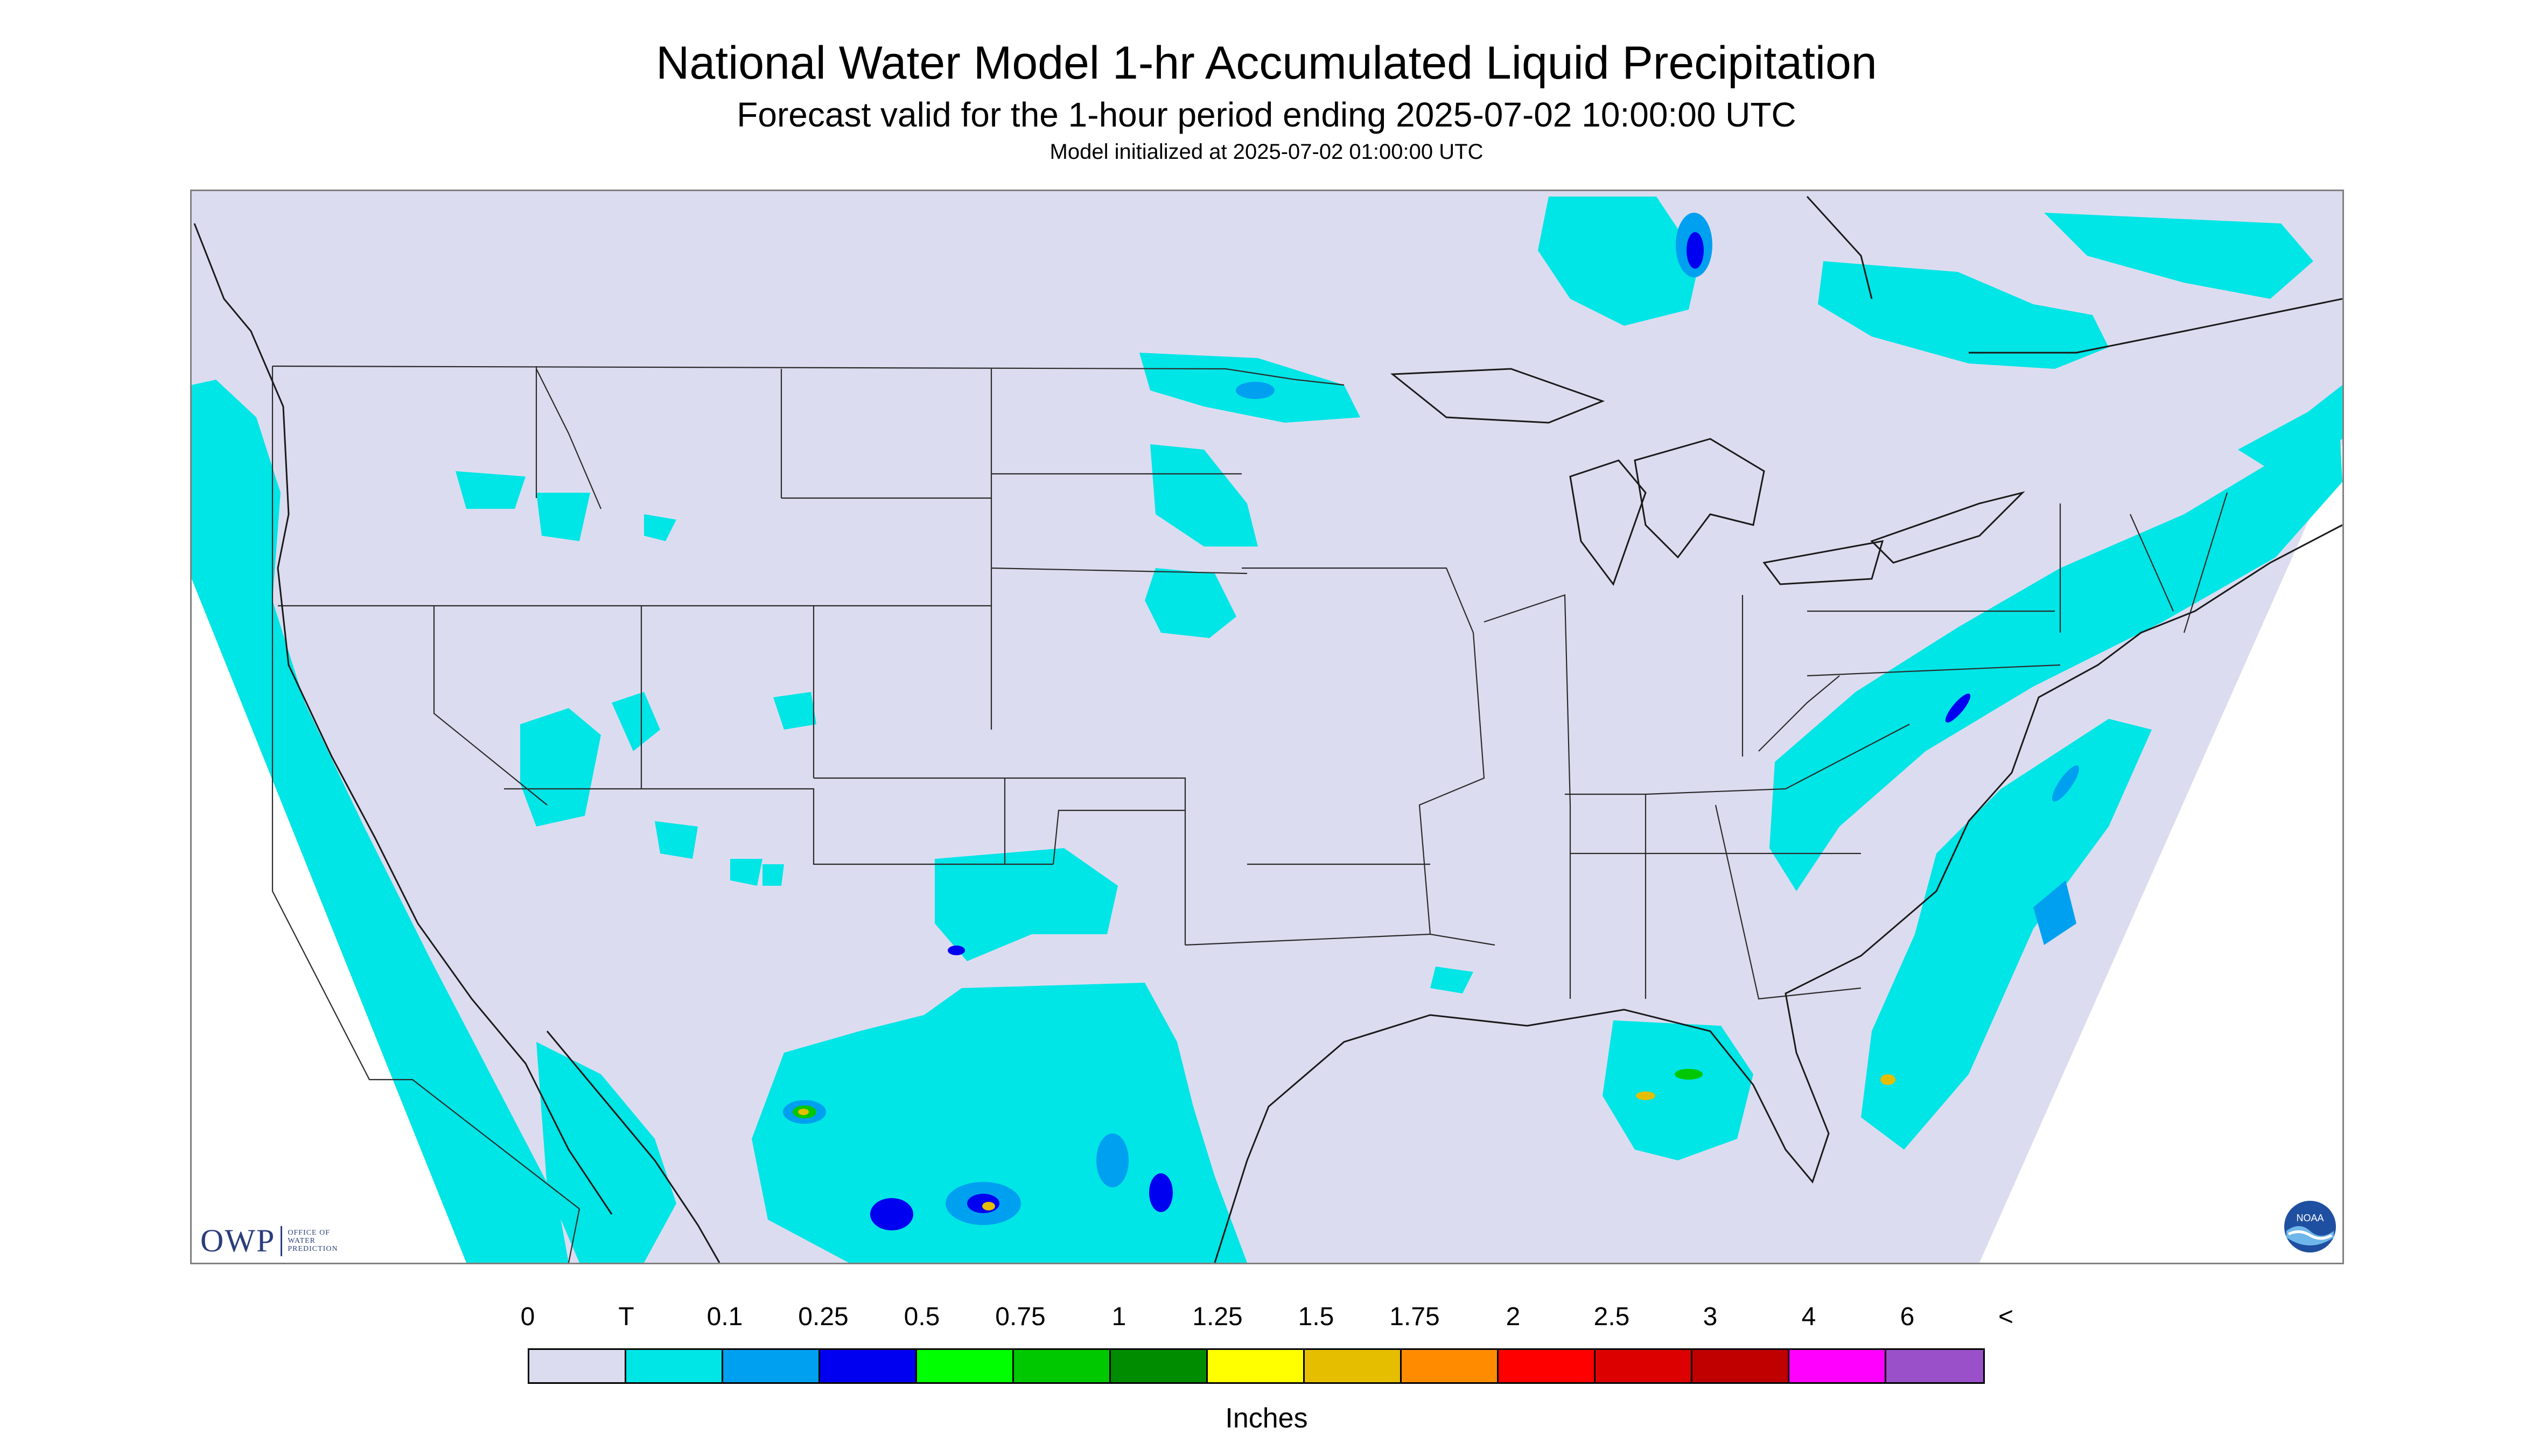  I want to click on legend-colorbar, so click(1256, 1366).